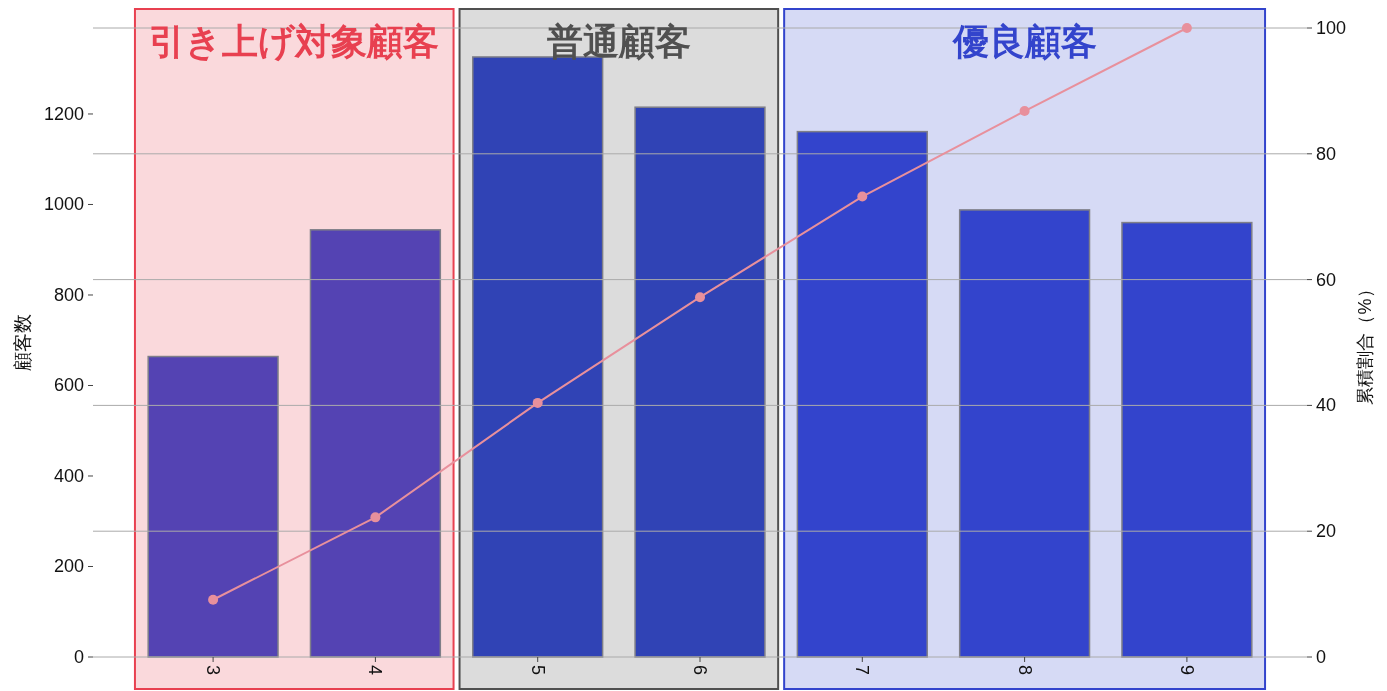  Describe the element at coordinates (1326, 405) in the screenshot. I see `y2-tick-label: 40` at that location.